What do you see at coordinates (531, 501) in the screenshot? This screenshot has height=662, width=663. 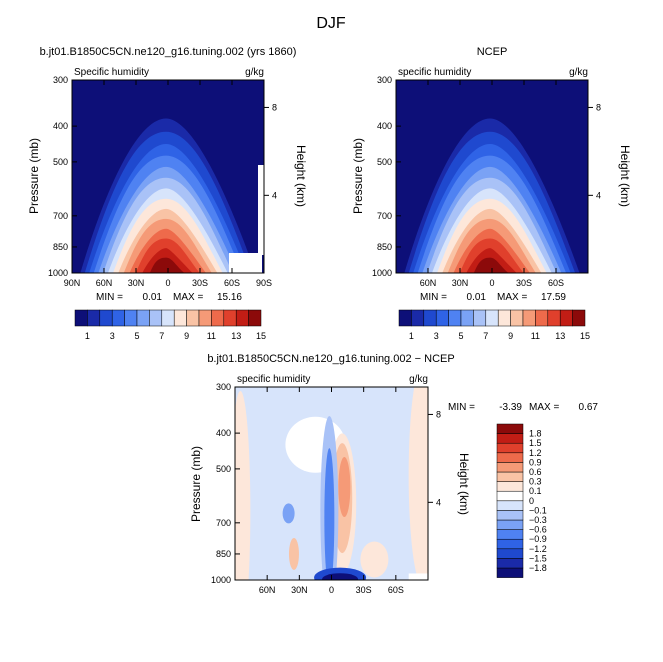 I see `colorbar-label: 0` at bounding box center [531, 501].